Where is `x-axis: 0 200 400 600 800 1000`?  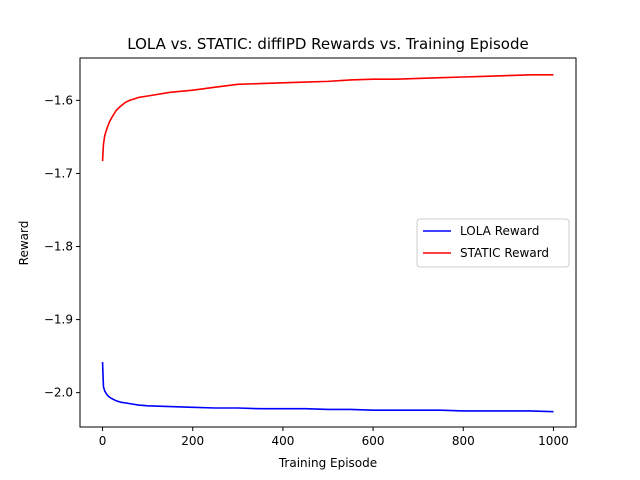
x-axis: 0 200 400 600 800 1000 is located at coordinates (334, 437).